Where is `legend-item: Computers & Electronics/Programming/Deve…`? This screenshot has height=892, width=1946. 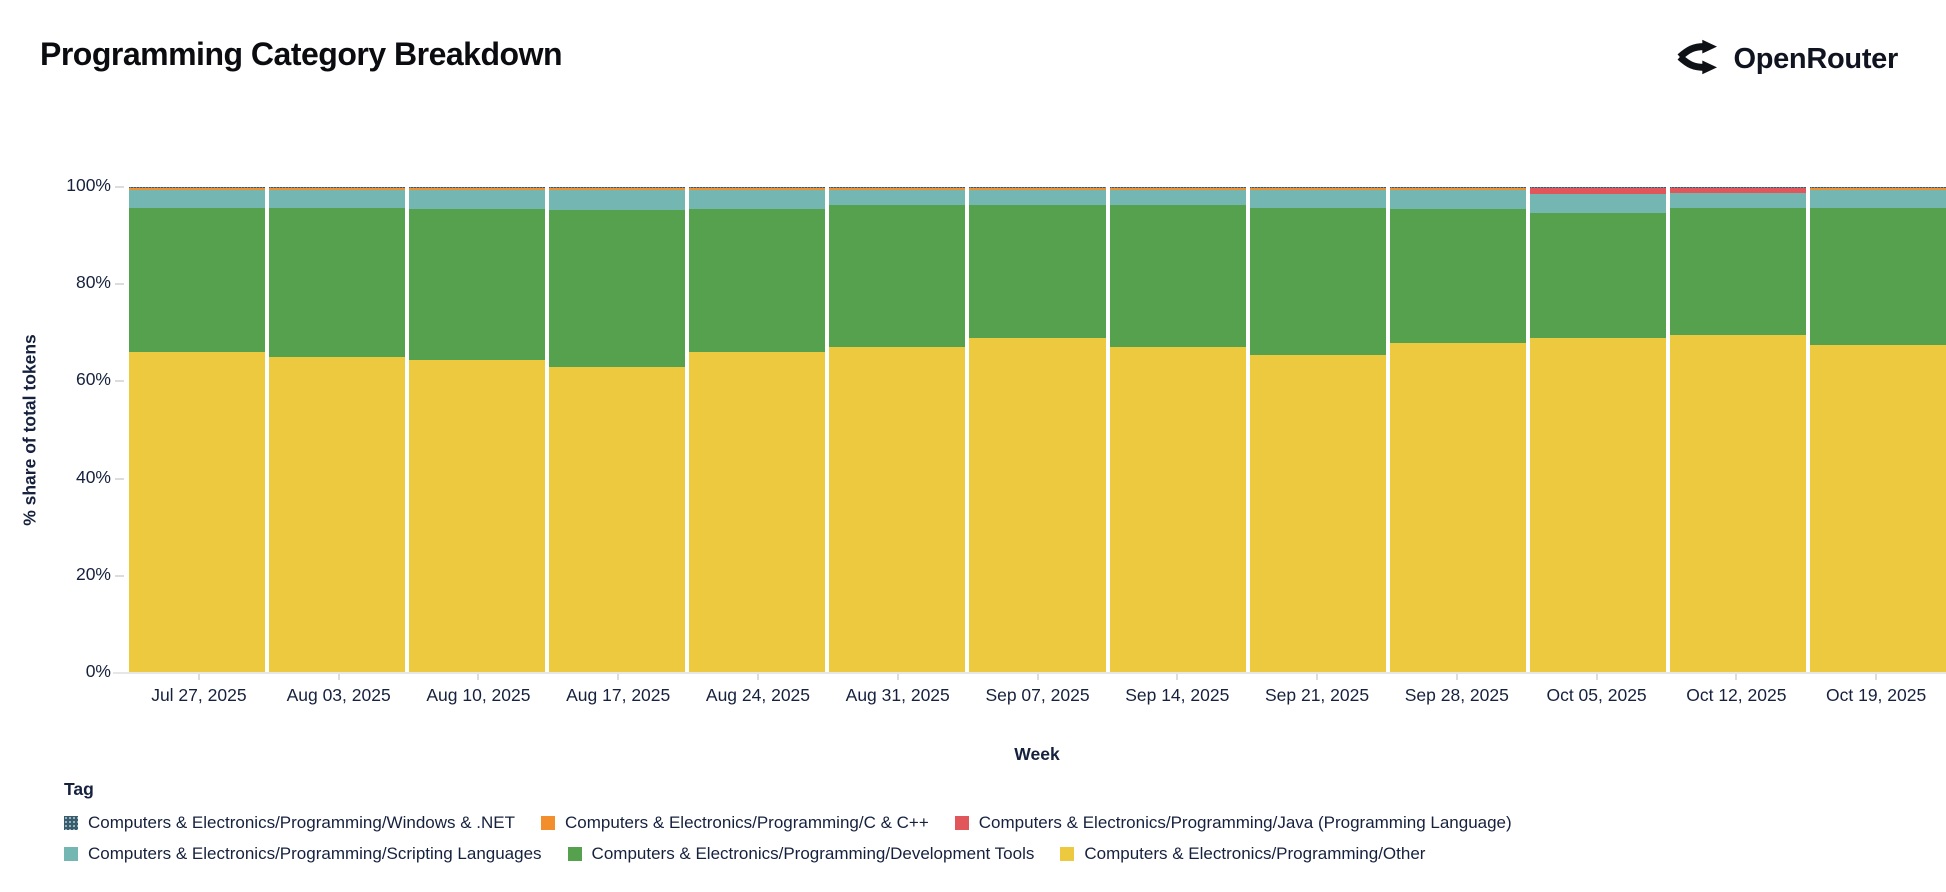 legend-item: Computers & Electronics/Programming/Deve… is located at coordinates (801, 854).